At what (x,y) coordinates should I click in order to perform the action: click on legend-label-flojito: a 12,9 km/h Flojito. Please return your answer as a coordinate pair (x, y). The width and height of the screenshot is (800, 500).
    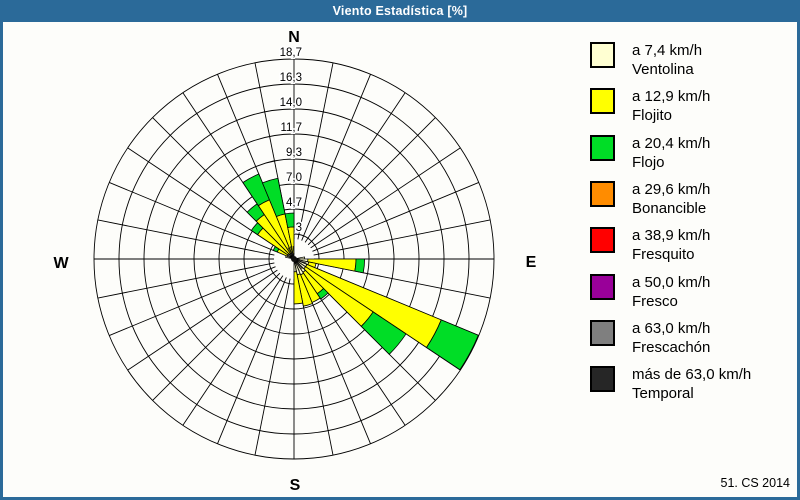
    Looking at the image, I should click on (671, 106).